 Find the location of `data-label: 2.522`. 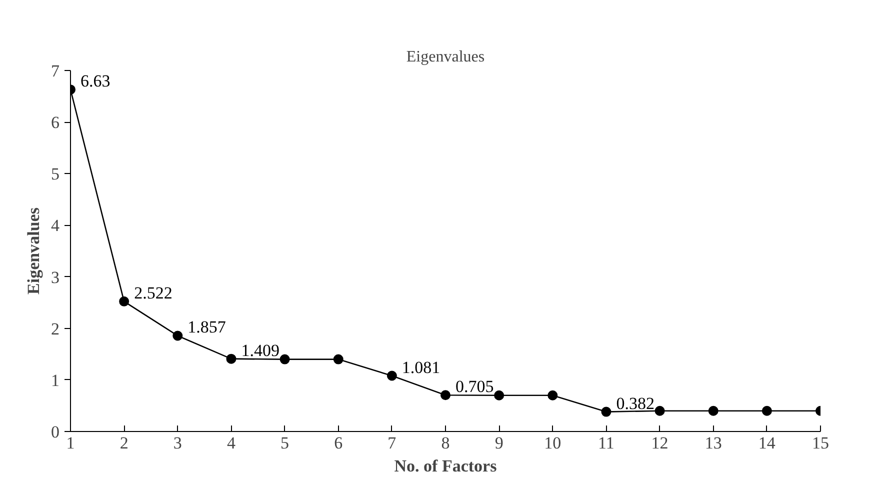

data-label: 2.522 is located at coordinates (153, 292).